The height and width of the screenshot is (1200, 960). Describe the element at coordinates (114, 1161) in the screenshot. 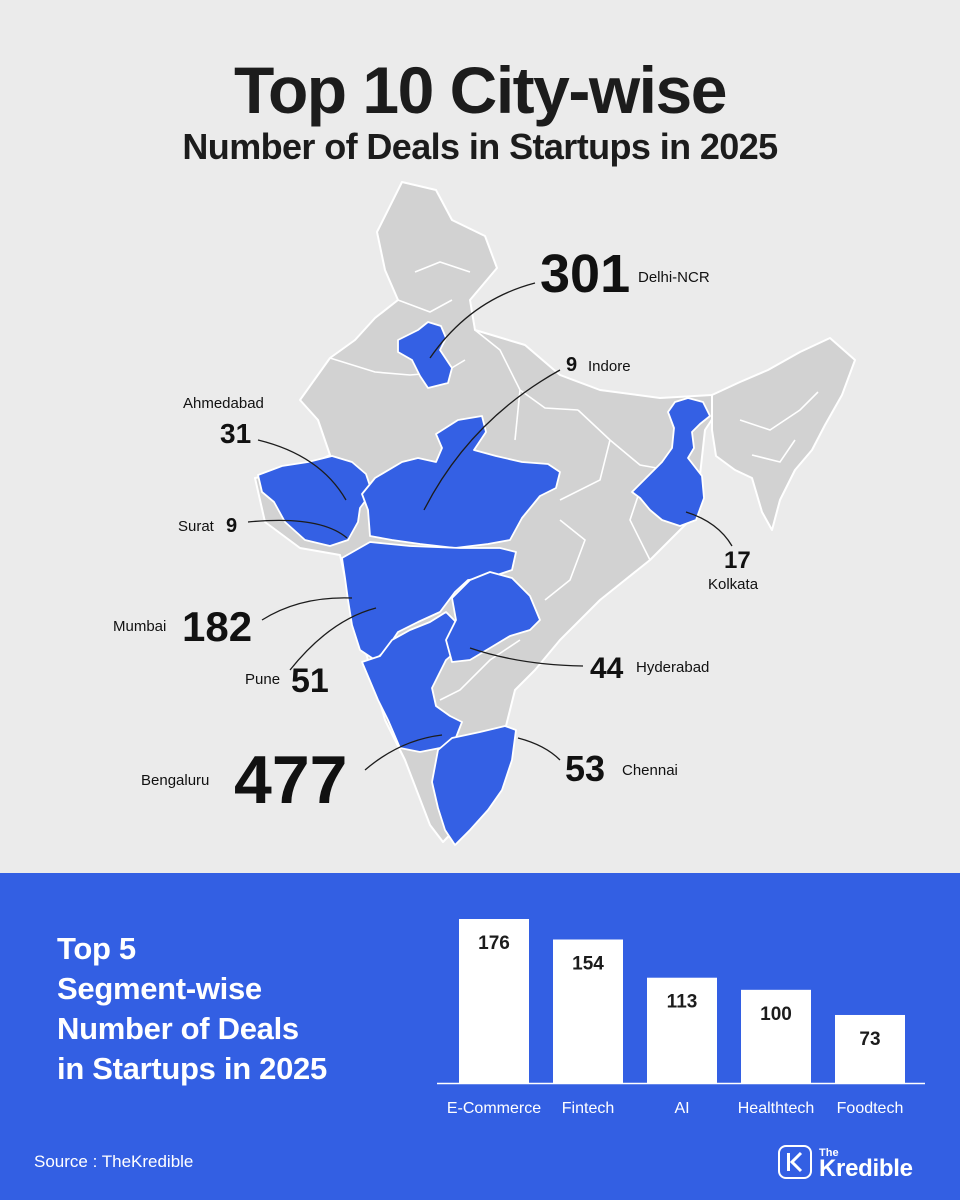

I see `source-note: Source : TheKredible` at that location.